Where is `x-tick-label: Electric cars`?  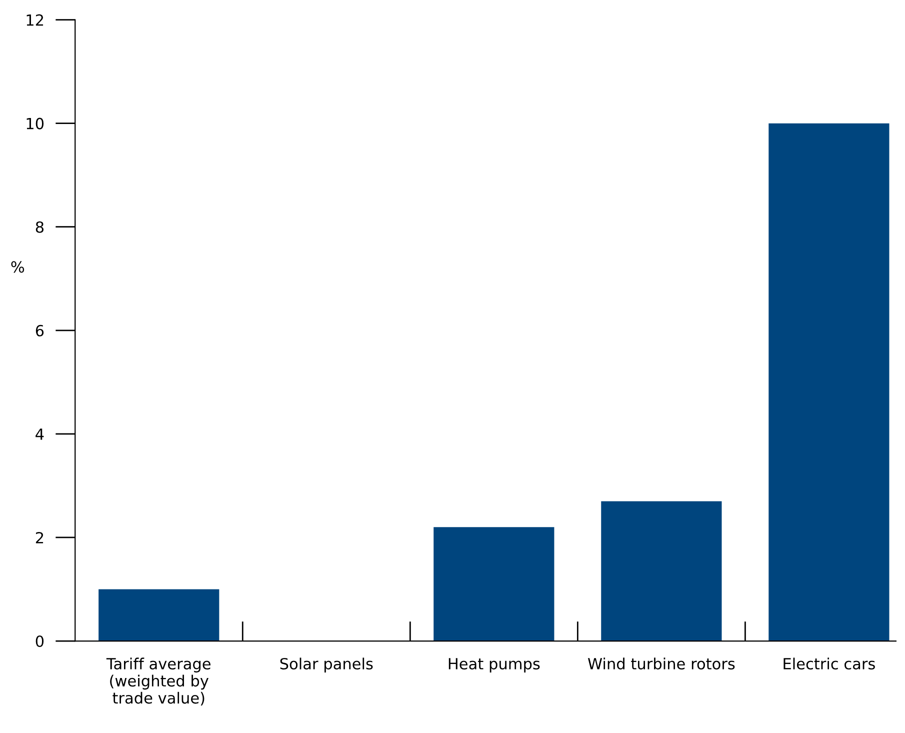
x-tick-label: Electric cars is located at coordinates (829, 664).